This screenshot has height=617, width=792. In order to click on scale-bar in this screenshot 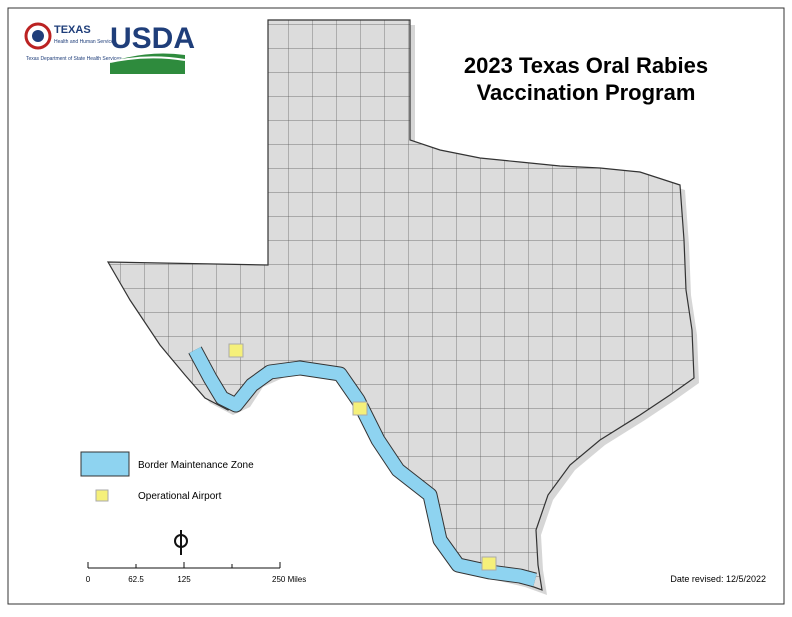, I will do `click(184, 565)`.